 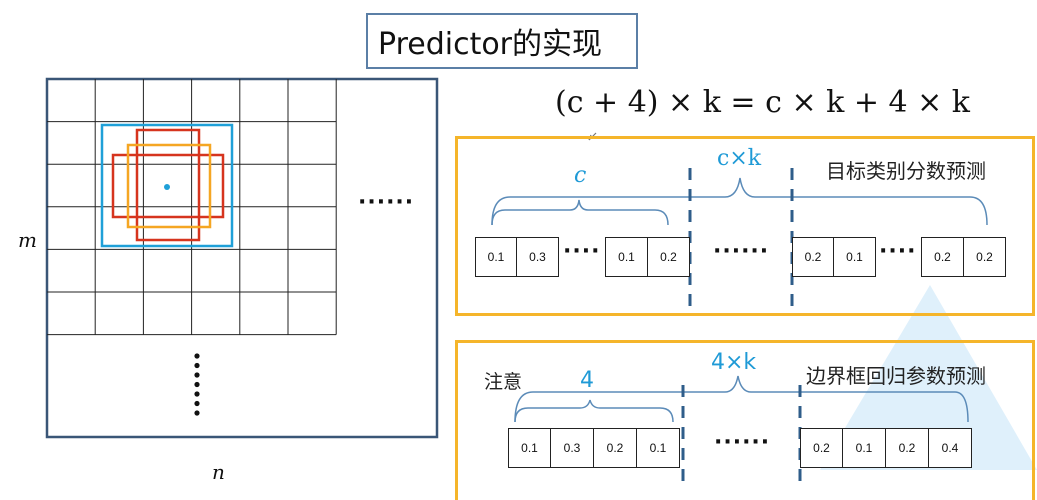 What do you see at coordinates (742, 442) in the screenshot?
I see `bbox-ellipsis-mid: ······` at bounding box center [742, 442].